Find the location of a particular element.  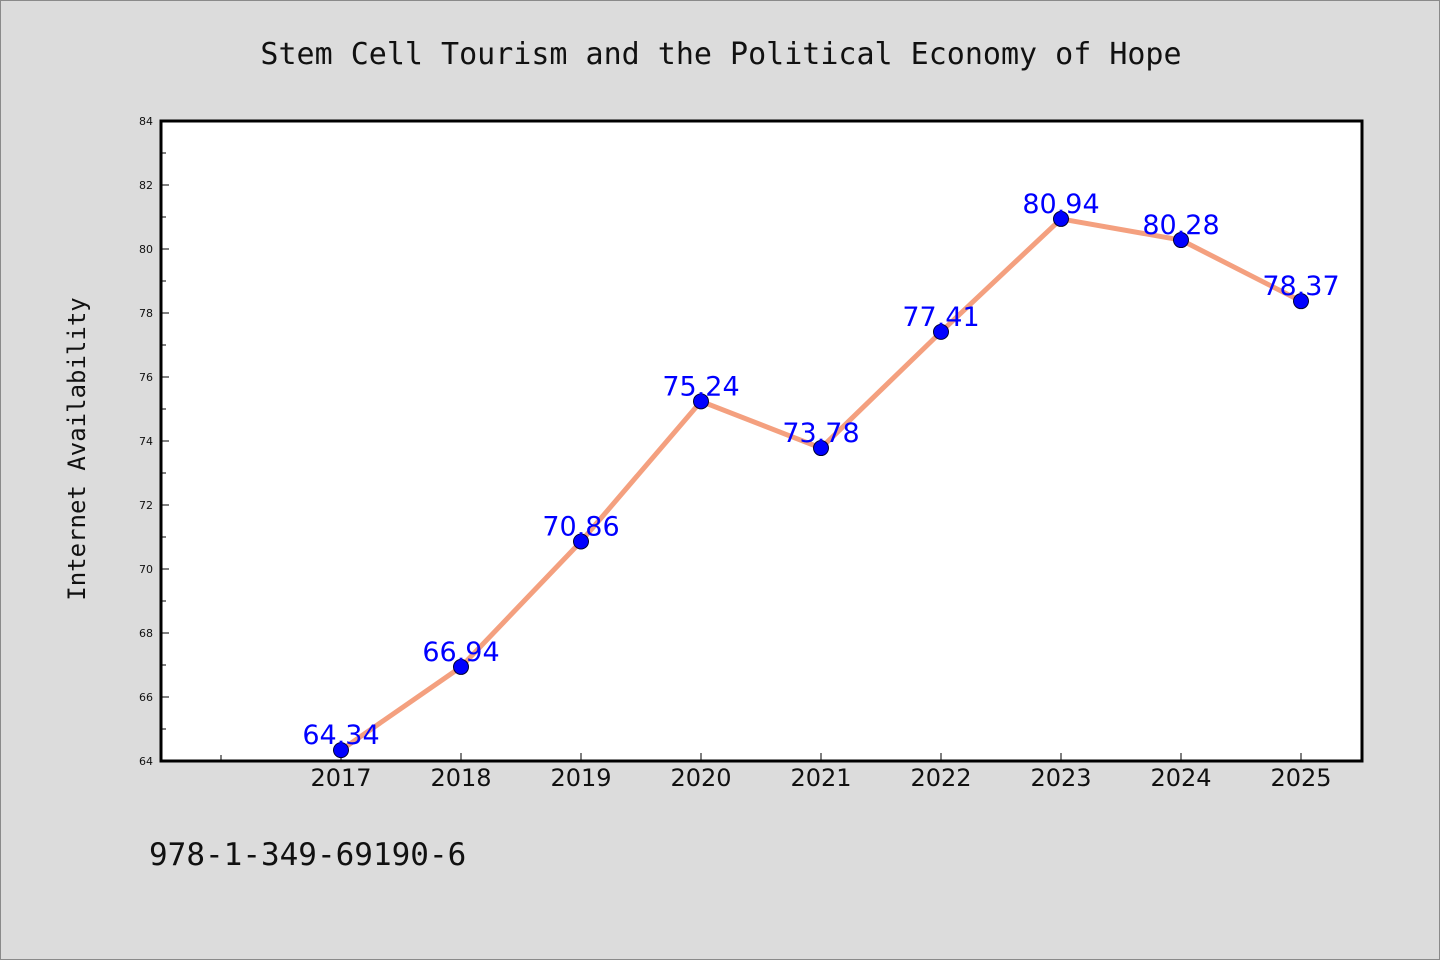

x-tick-label: 2017 is located at coordinates (340, 778).